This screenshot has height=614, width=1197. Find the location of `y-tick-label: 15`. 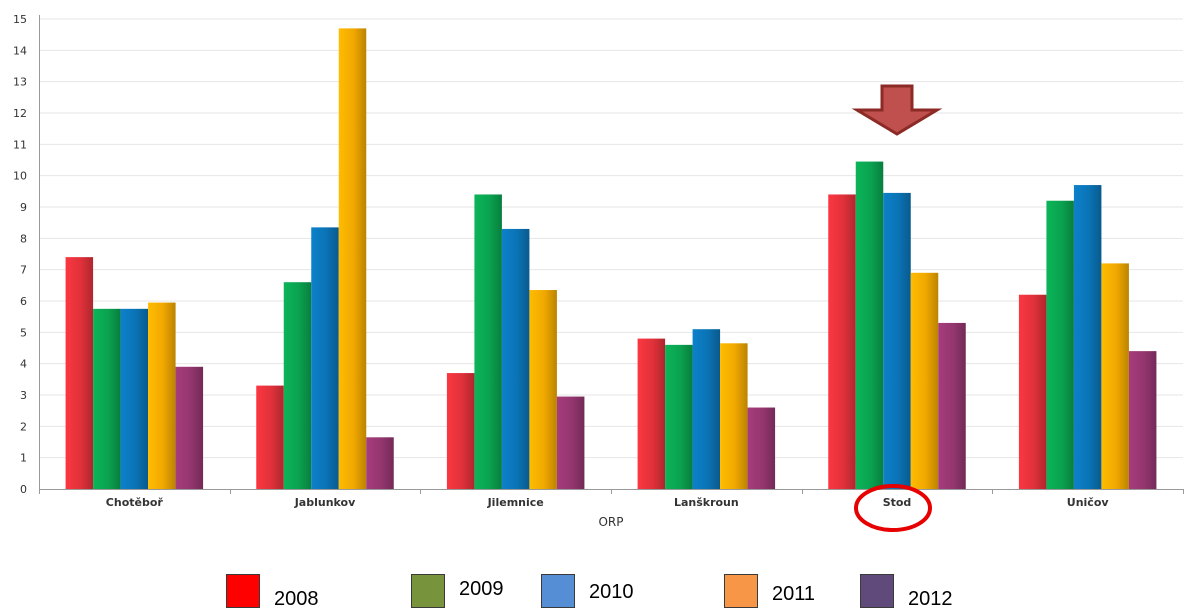

y-tick-label: 15 is located at coordinates (20, 19).